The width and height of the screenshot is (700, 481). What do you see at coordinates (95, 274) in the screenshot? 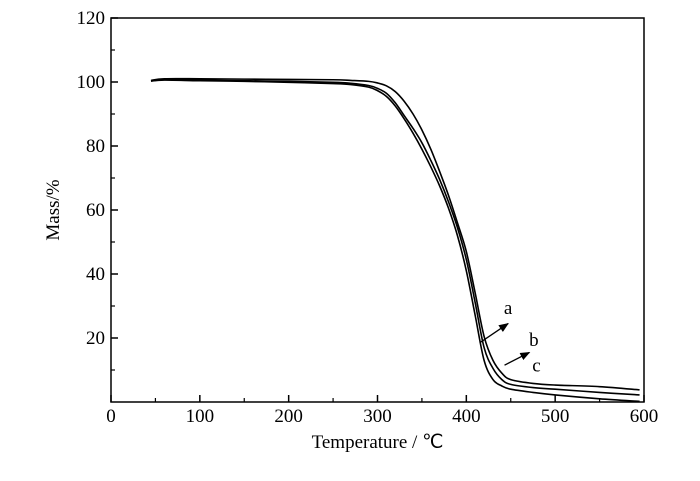
I see `y-tick-label: 40` at bounding box center [95, 274].